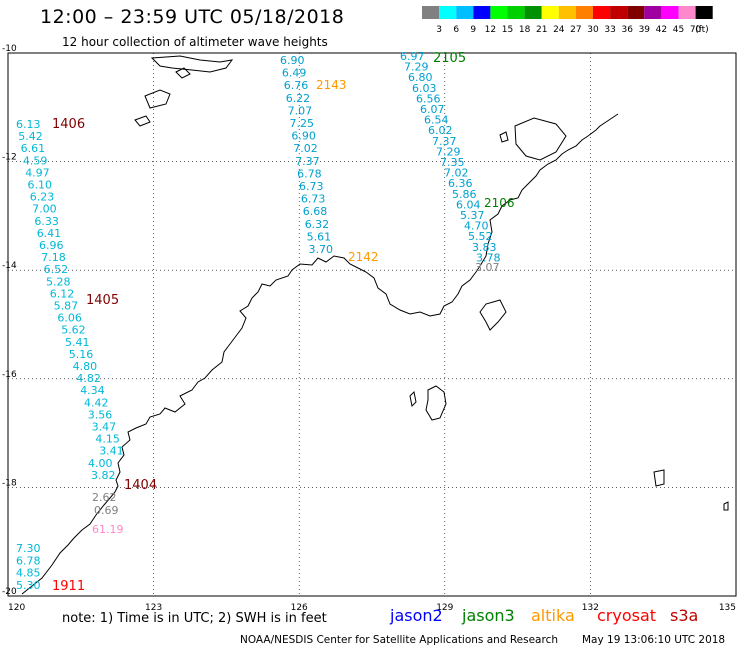 This screenshot has height=650, width=740. I want to click on wave-height-value: 6.68, so click(315, 211).